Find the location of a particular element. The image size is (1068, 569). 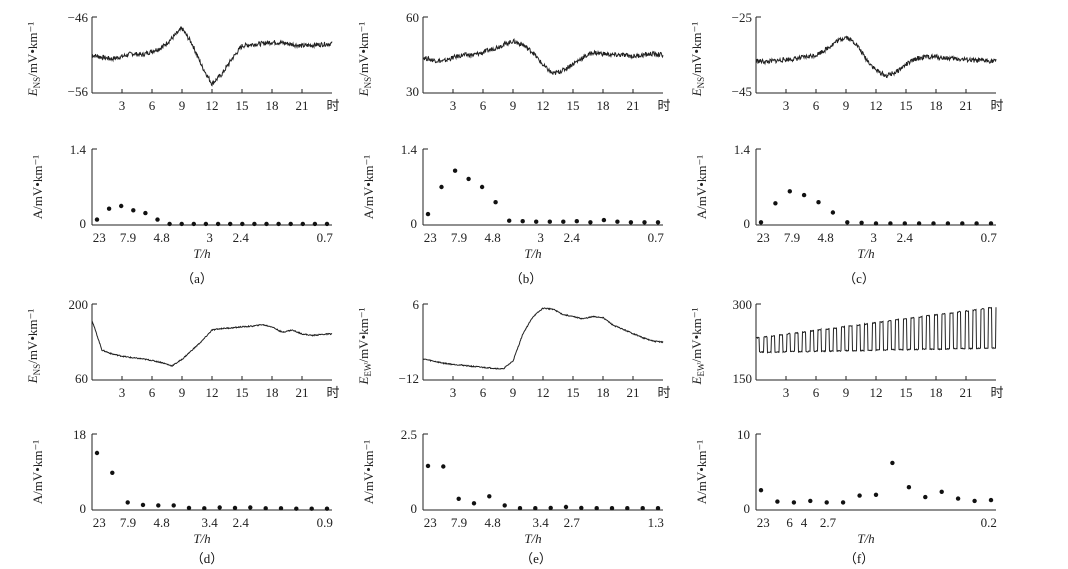

sp-xtick-label-c: 0.7 is located at coordinates (989, 237).